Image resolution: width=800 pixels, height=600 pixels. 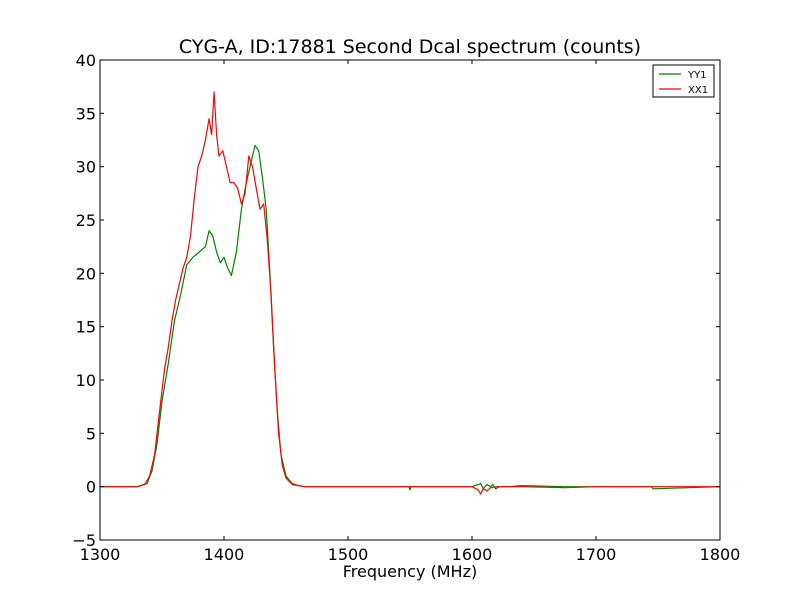 I want to click on legend-box, so click(x=683, y=81).